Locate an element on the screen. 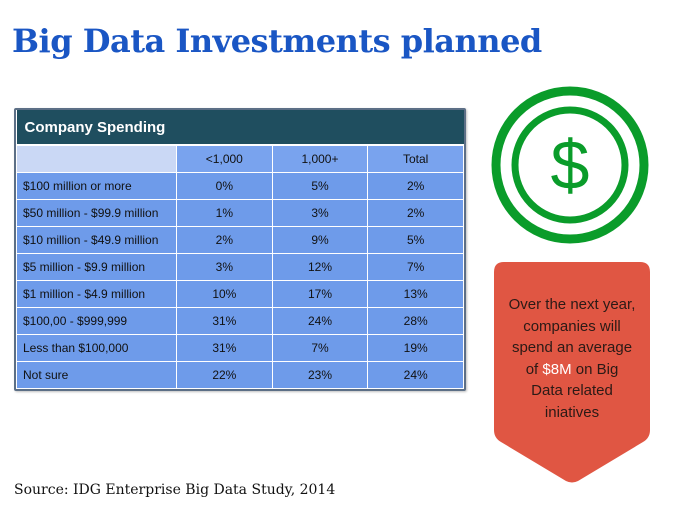  table-row: $100 million or more 0% 5% 2% is located at coordinates (240, 186).